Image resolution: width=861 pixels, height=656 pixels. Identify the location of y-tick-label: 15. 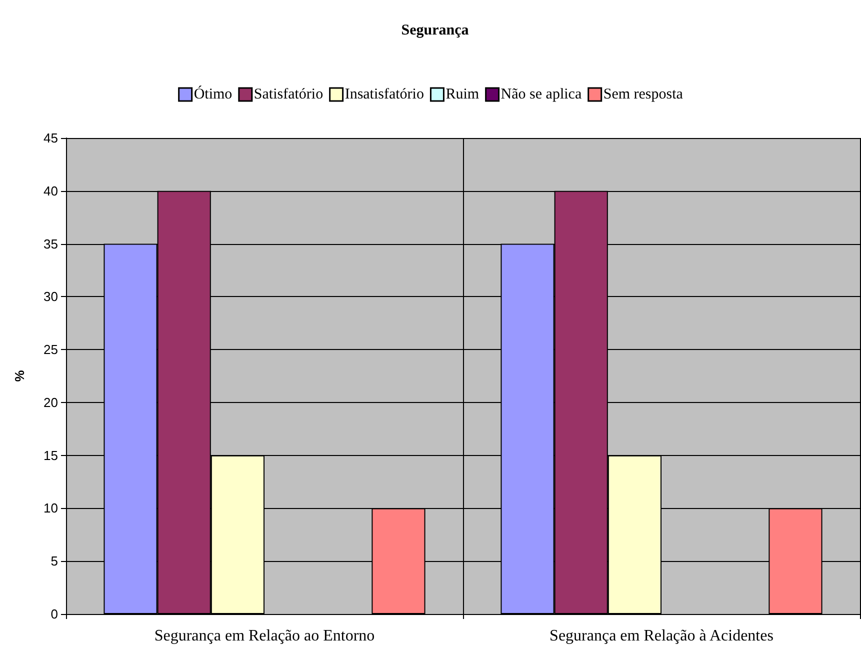
(51, 455).